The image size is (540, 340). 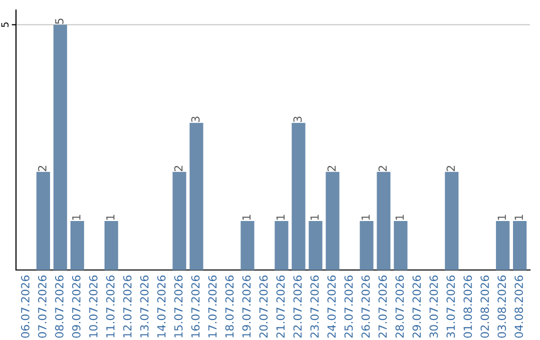 What do you see at coordinates (297, 307) in the screenshot?
I see `x-tick-label: 22.07.2026` at bounding box center [297, 307].